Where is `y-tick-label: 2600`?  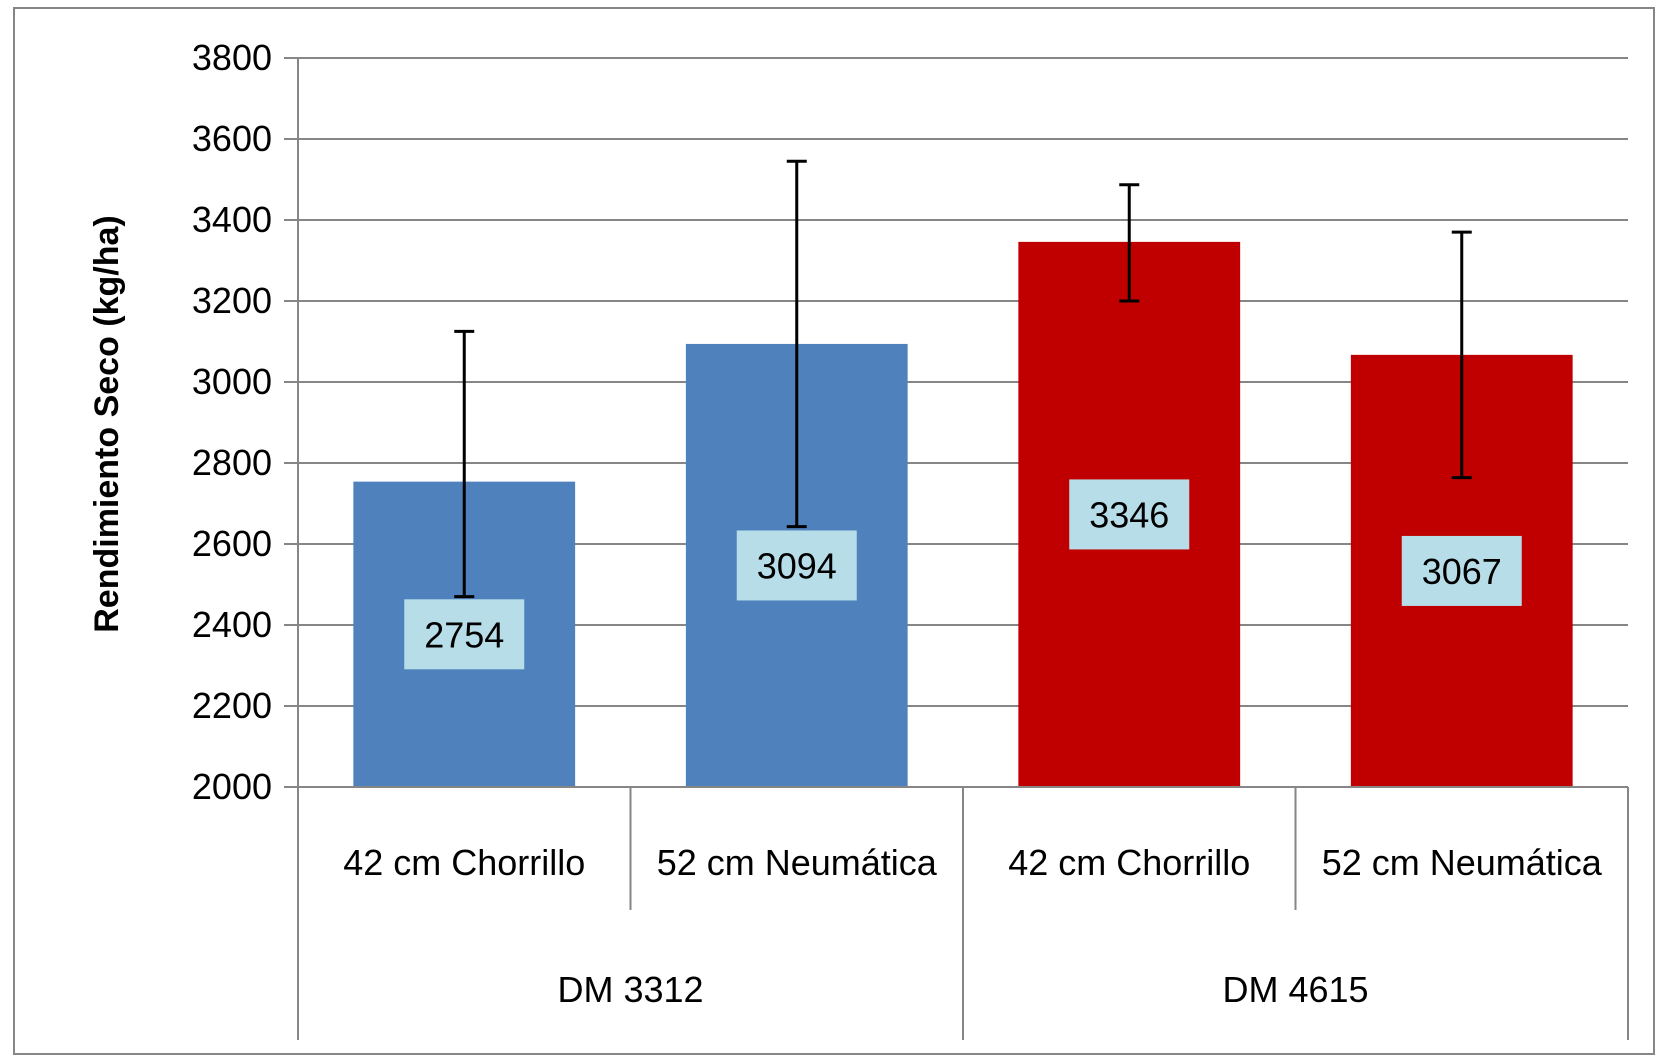 y-tick-label: 2600 is located at coordinates (232, 543).